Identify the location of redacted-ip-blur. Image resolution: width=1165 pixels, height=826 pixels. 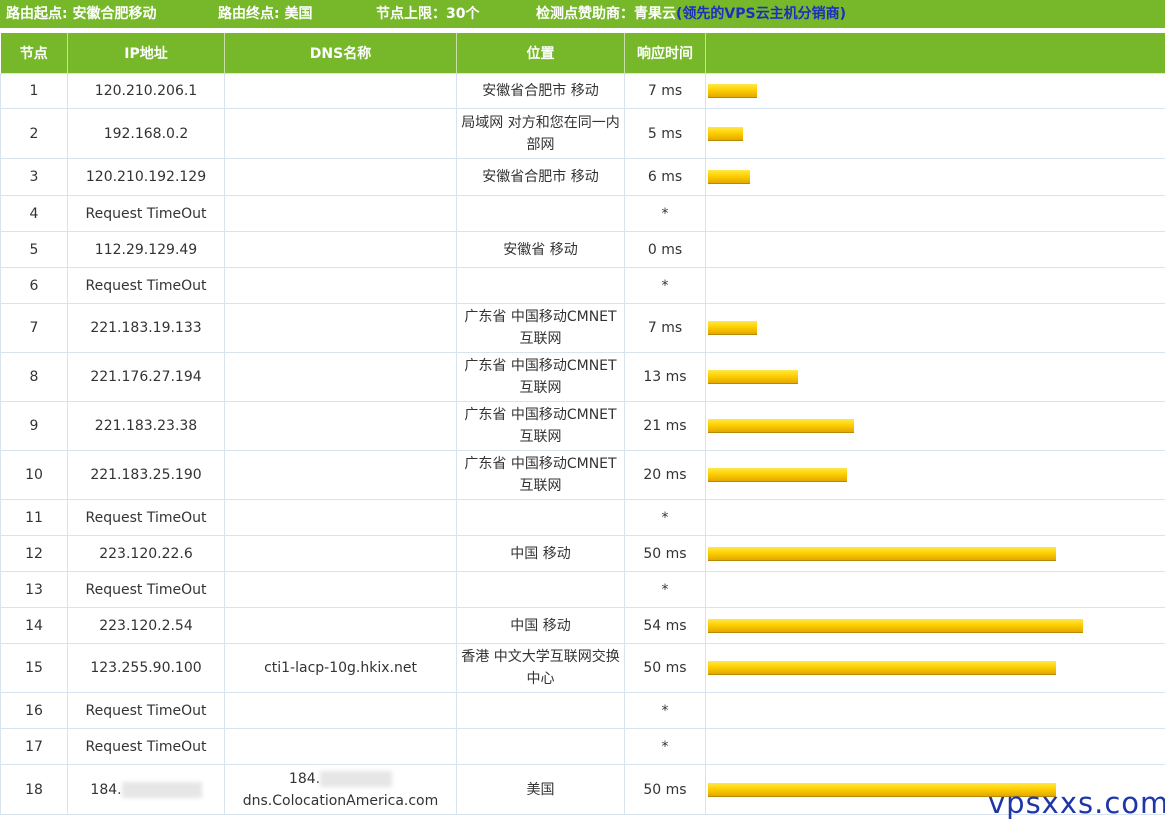
(161, 789).